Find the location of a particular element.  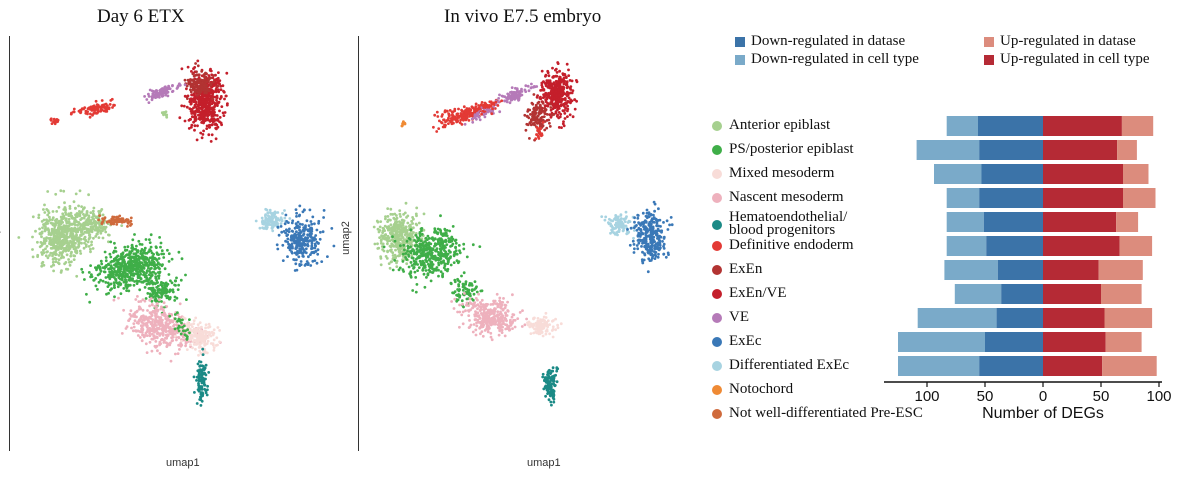

legend-label: Hematoendothelial/ blood progenitors is located at coordinates (788, 223).